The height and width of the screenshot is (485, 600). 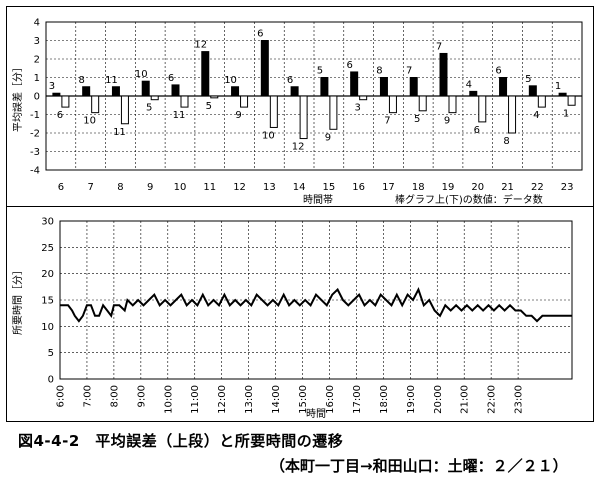 I want to click on positive-count-label: 1, so click(x=558, y=86).